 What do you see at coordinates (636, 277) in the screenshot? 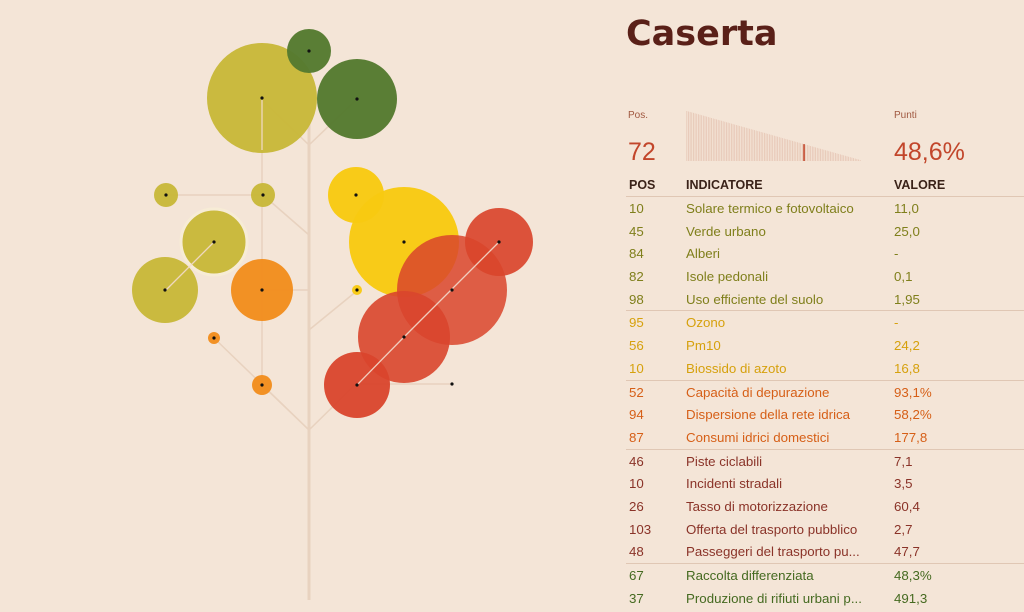
I see `row-pos: 82` at bounding box center [636, 277].